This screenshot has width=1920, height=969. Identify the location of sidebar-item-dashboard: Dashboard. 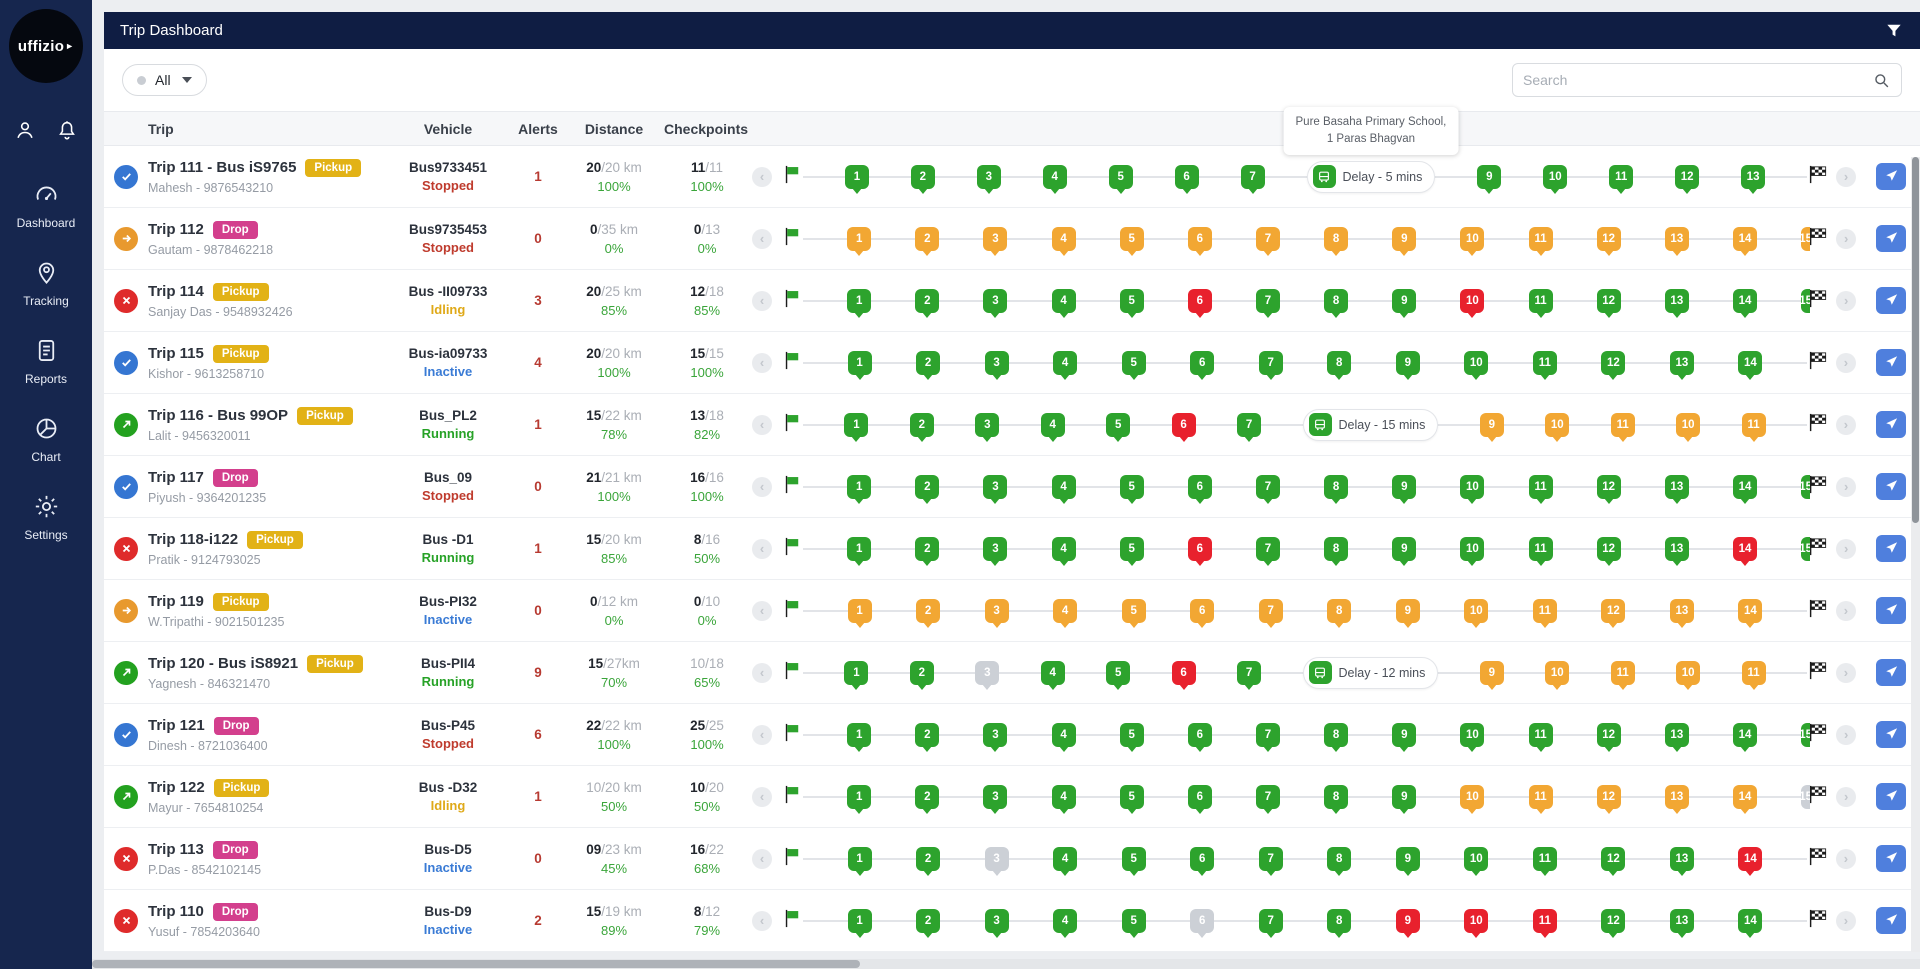
(46, 206).